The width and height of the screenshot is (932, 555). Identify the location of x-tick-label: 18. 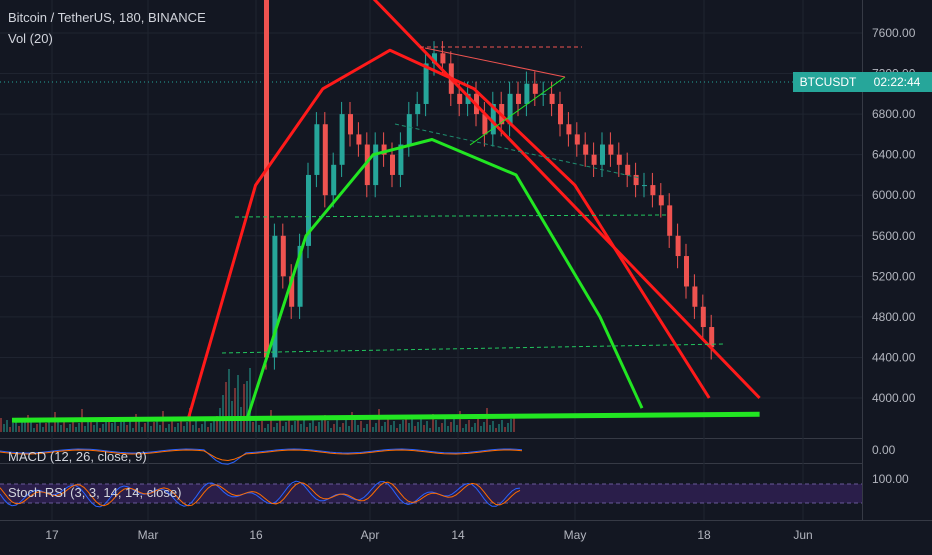
(704, 535).